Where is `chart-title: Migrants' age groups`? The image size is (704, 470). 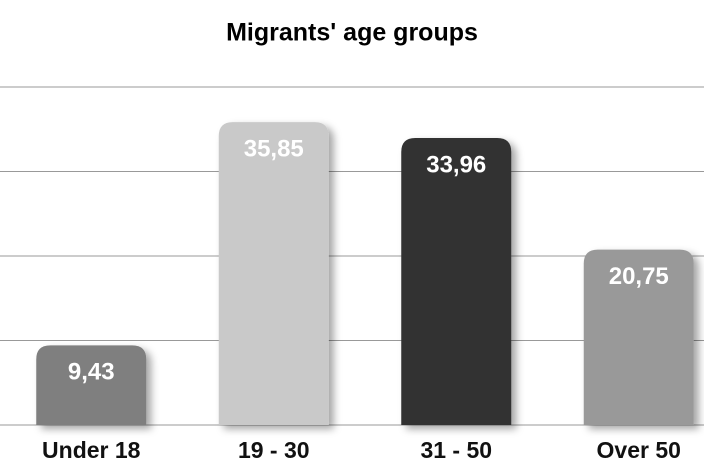 chart-title: Migrants' age groups is located at coordinates (352, 33).